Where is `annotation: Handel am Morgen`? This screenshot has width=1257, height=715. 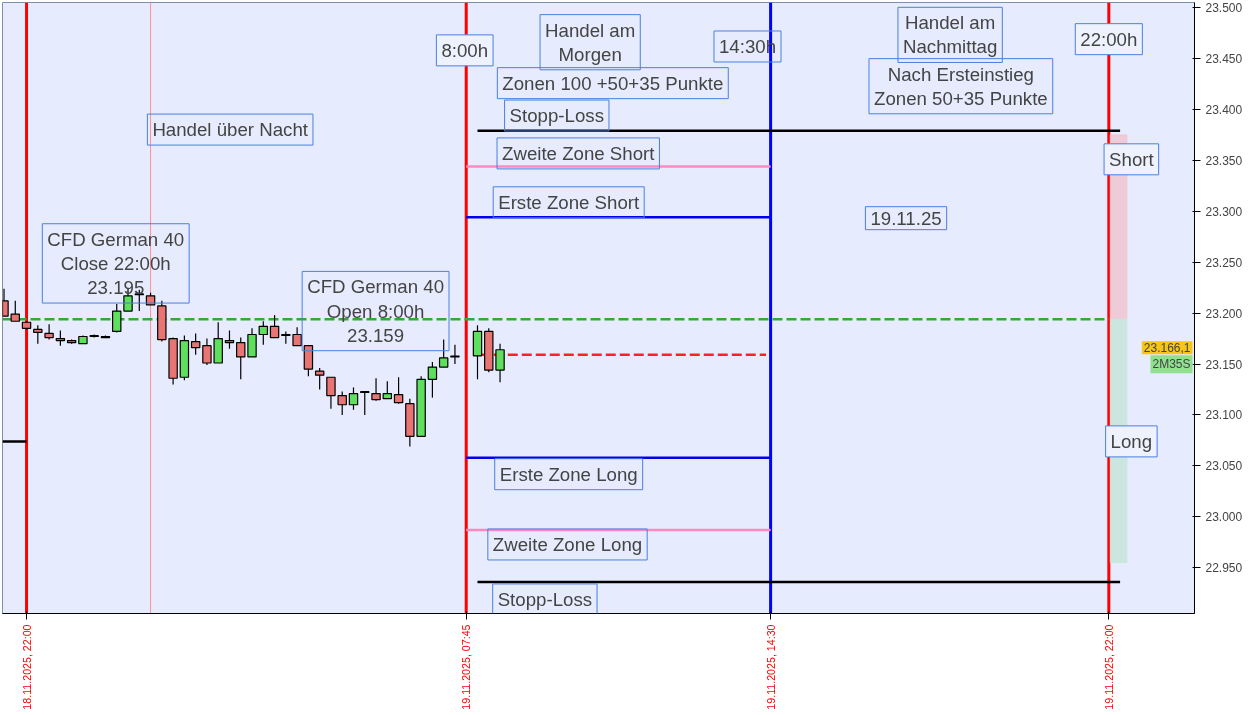 annotation: Handel am Morgen is located at coordinates (590, 42).